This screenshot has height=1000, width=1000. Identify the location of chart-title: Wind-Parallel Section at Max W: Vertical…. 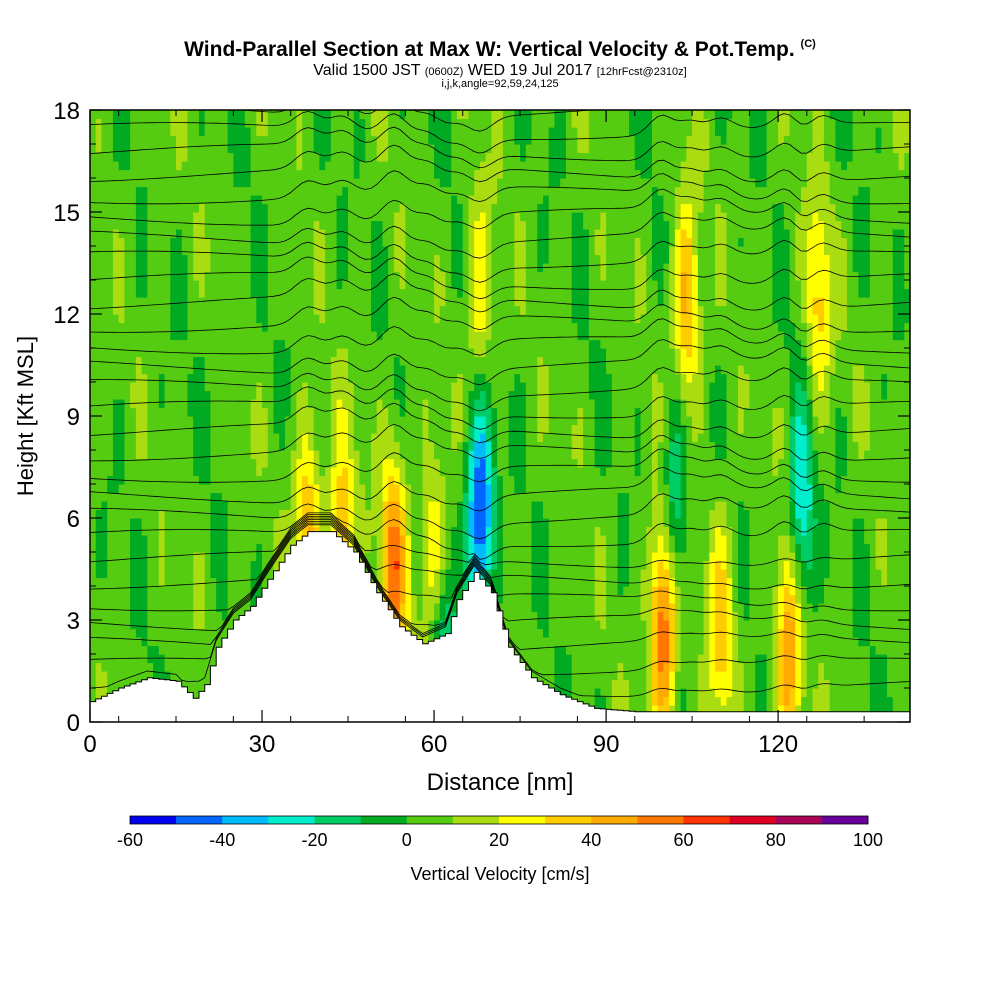
(500, 49).